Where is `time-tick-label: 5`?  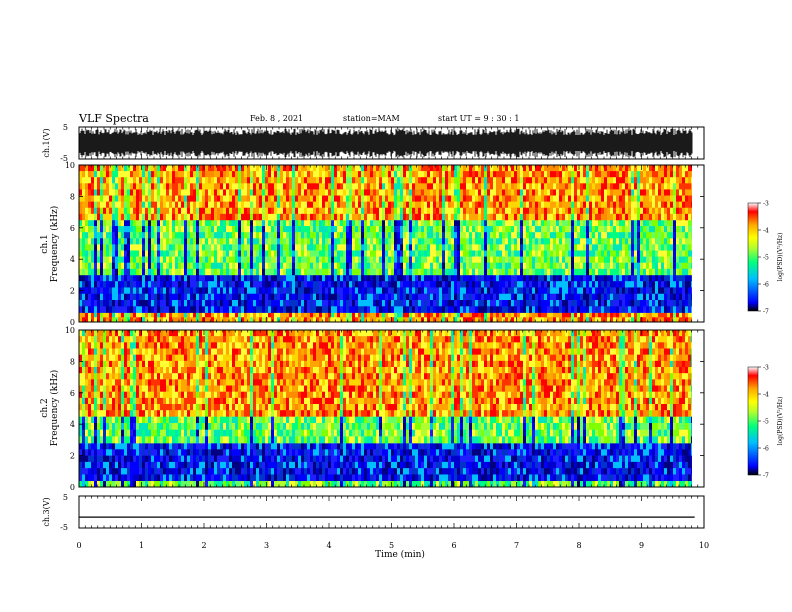
time-tick-label: 5 is located at coordinates (391, 545).